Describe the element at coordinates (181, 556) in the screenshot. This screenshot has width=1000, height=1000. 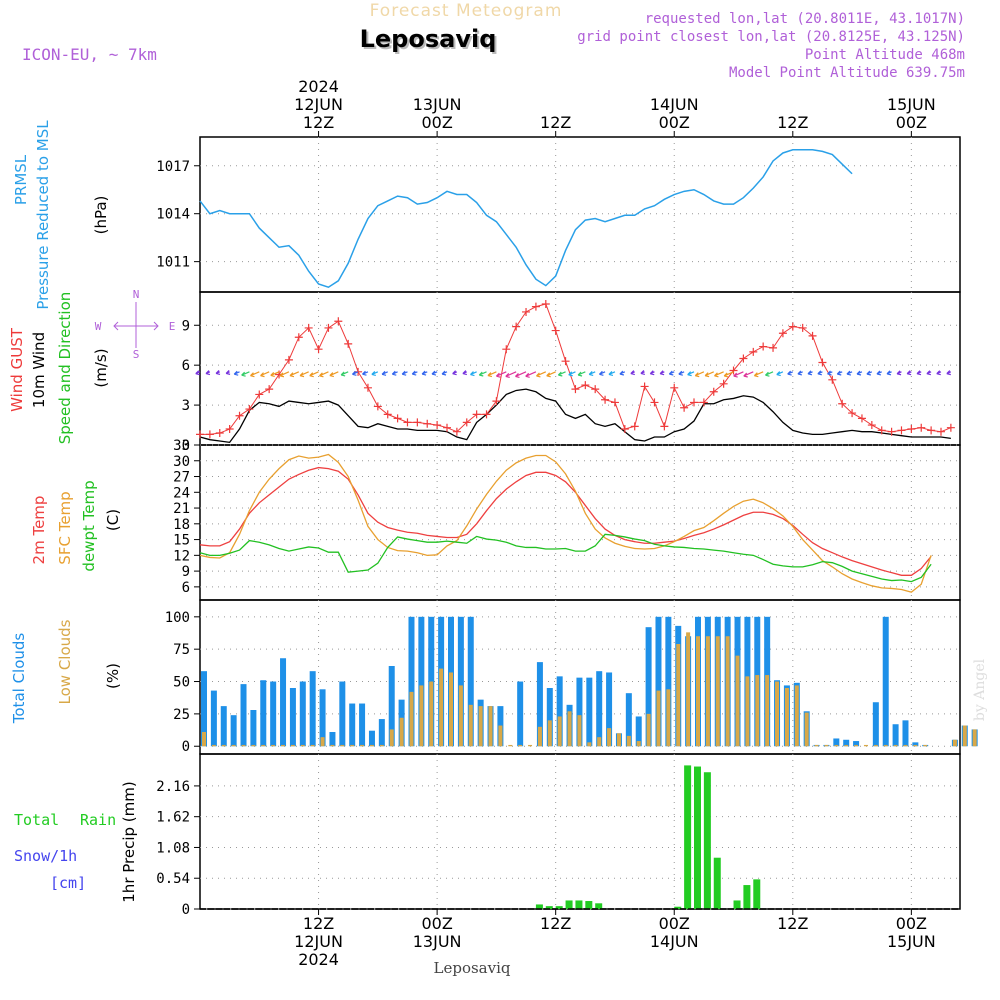
I see `y-tick-label: 12` at that location.